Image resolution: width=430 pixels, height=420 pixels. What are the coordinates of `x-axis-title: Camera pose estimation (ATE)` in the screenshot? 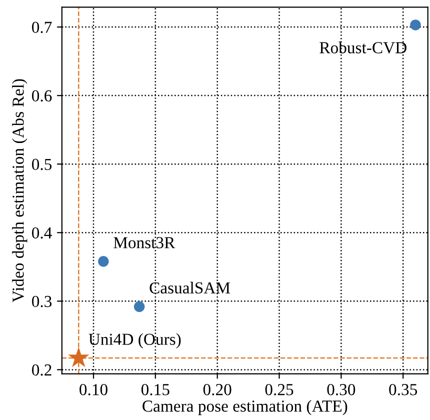 It's located at (245, 408).